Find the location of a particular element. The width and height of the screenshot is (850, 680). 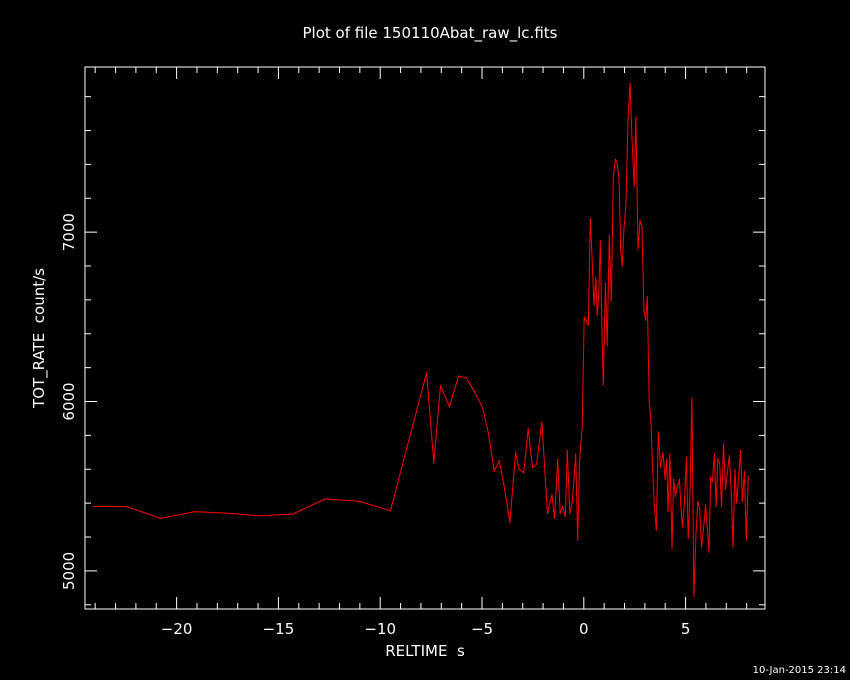

y-tick-label: 6000 is located at coordinates (69, 401).